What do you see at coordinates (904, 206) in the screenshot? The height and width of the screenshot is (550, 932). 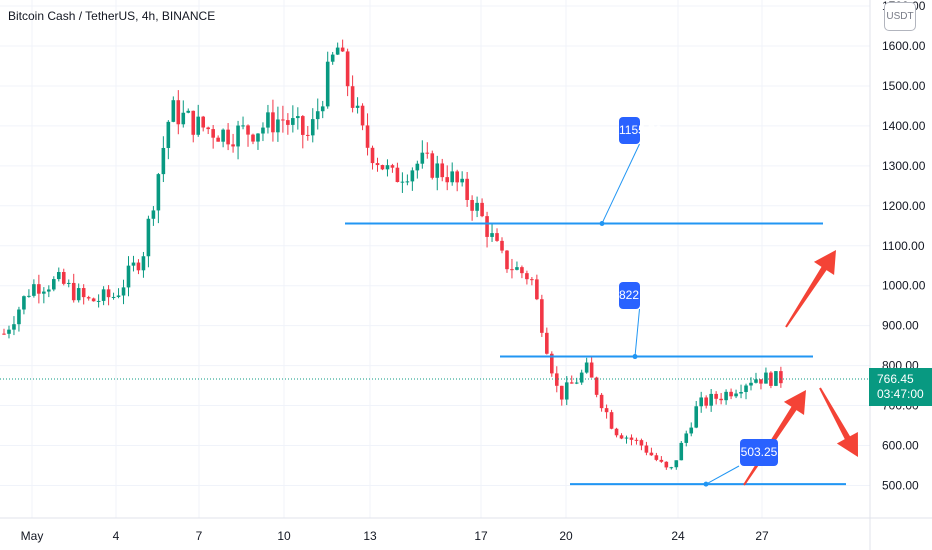 I see `y-tick-label: 1200.00` at bounding box center [904, 206].